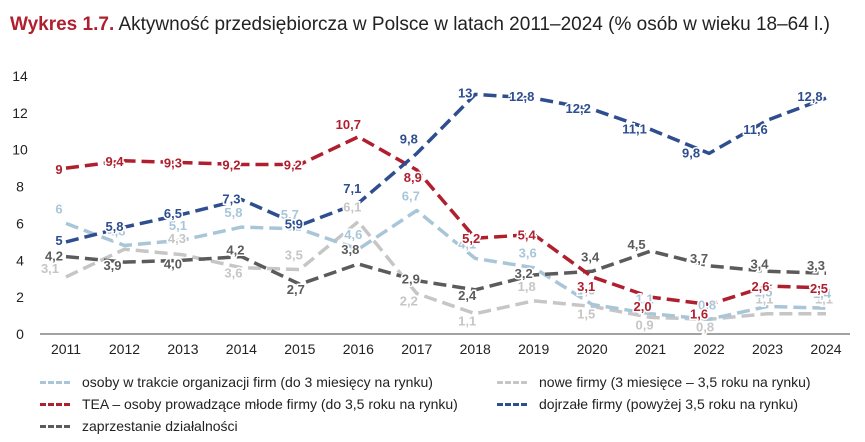 The height and width of the screenshot is (442, 865). I want to click on data-label-3: 11,6, so click(755, 129).